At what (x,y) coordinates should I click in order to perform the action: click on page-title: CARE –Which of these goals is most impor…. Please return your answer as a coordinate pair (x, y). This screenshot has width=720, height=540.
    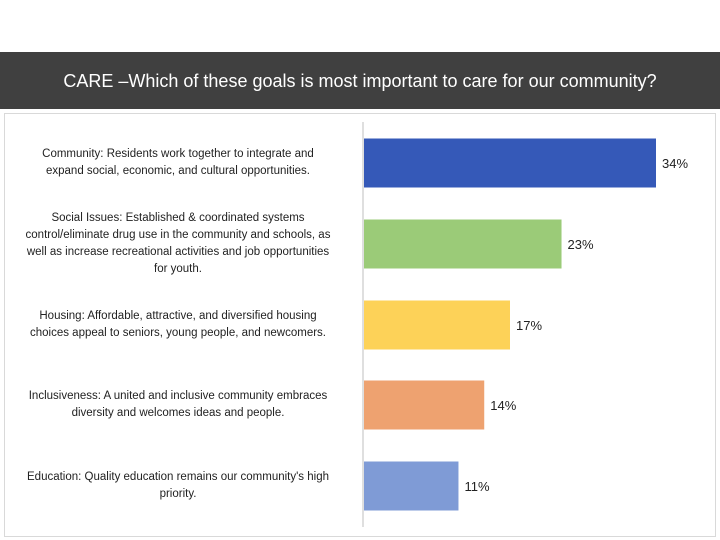
    Looking at the image, I should click on (360, 80).